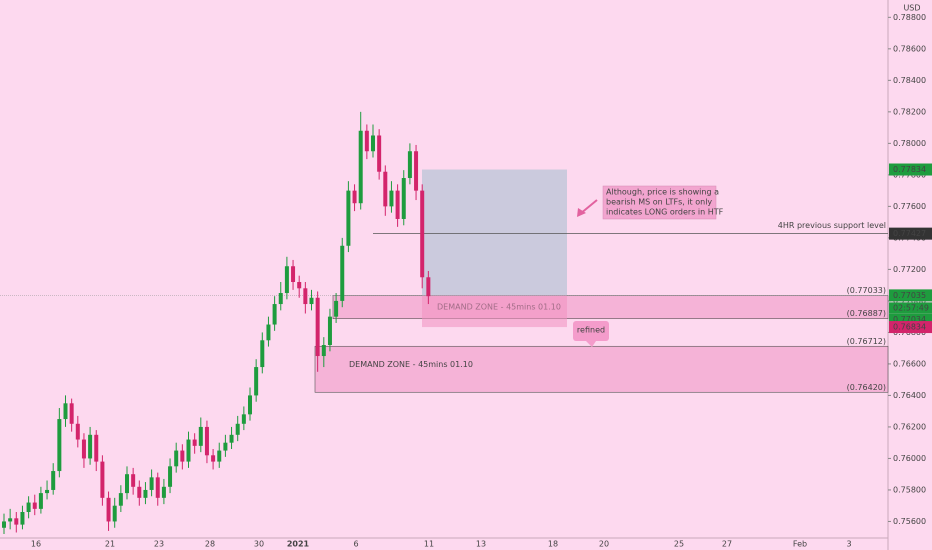  What do you see at coordinates (727, 544) in the screenshot?
I see `x-tick-label: 27` at bounding box center [727, 544].